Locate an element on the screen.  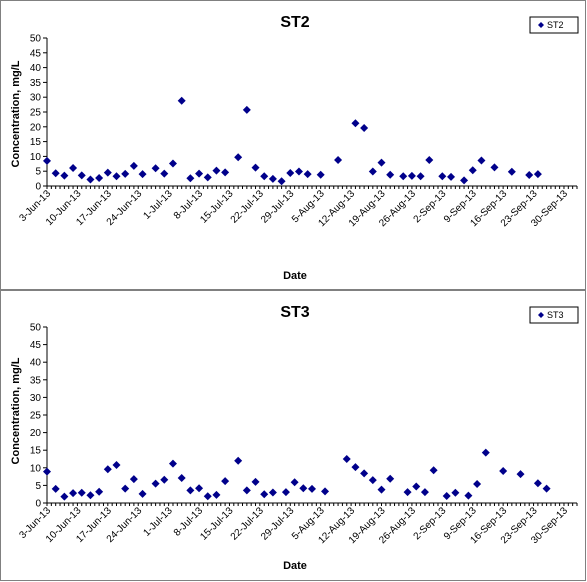
legend-label: ST3 is located at coordinates (555, 315).